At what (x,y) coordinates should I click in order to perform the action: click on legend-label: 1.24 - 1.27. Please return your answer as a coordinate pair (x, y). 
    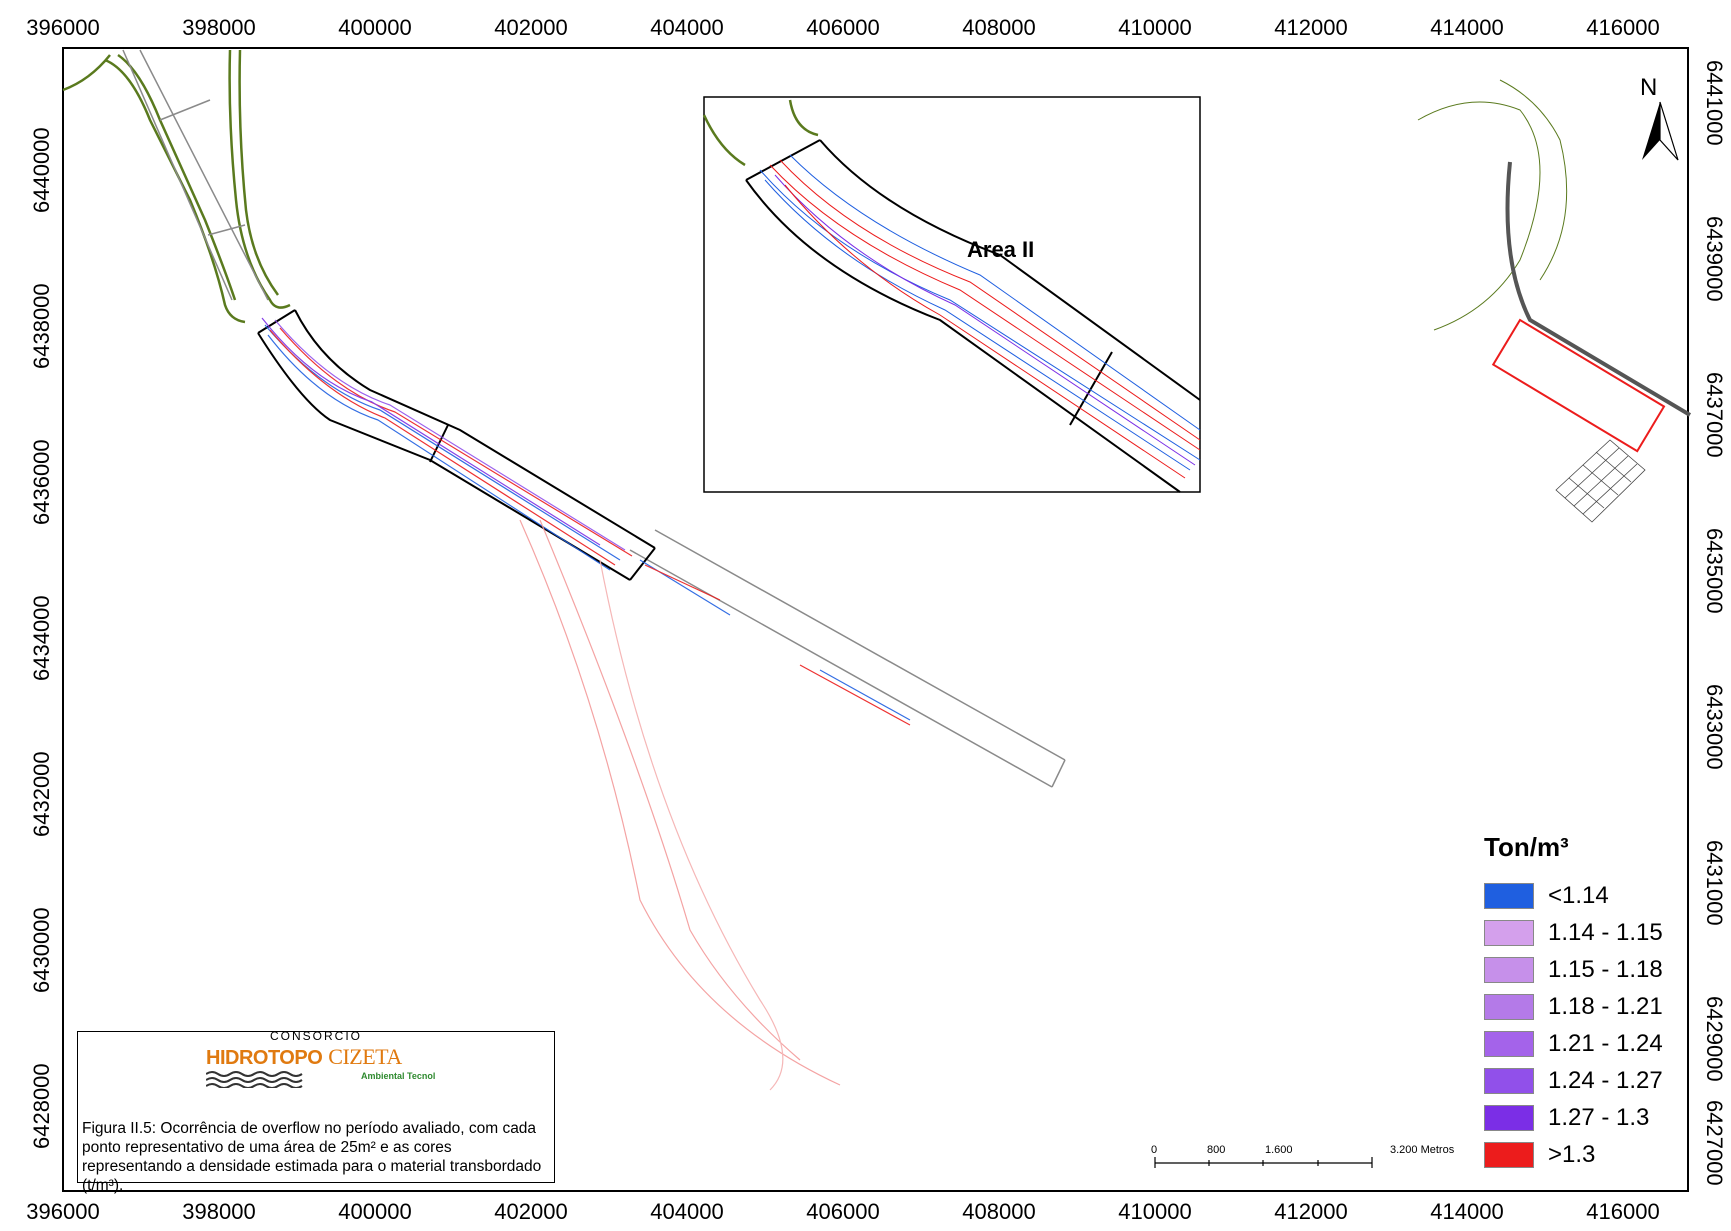
    Looking at the image, I should click on (1605, 1080).